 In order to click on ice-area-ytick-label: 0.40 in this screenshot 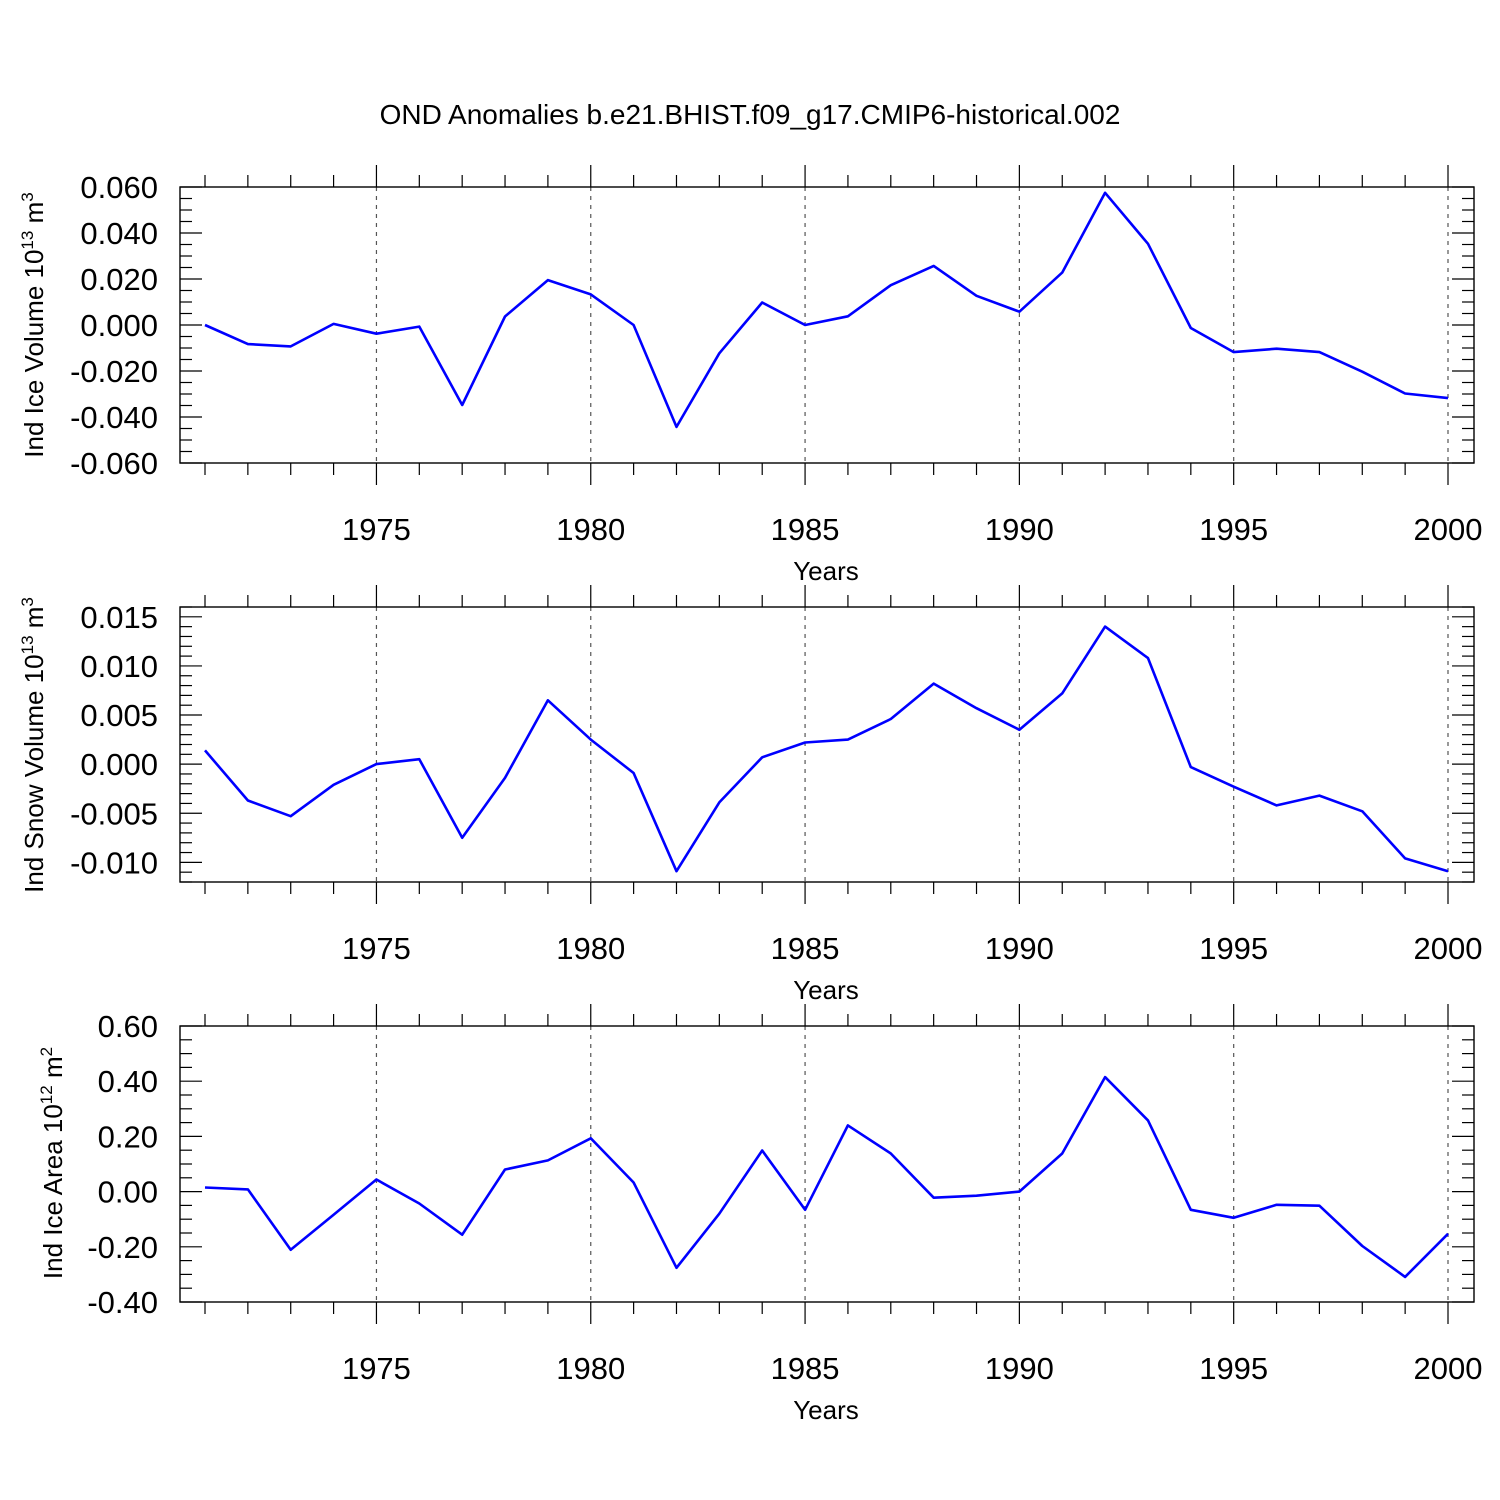, I will do `click(128, 1081)`.